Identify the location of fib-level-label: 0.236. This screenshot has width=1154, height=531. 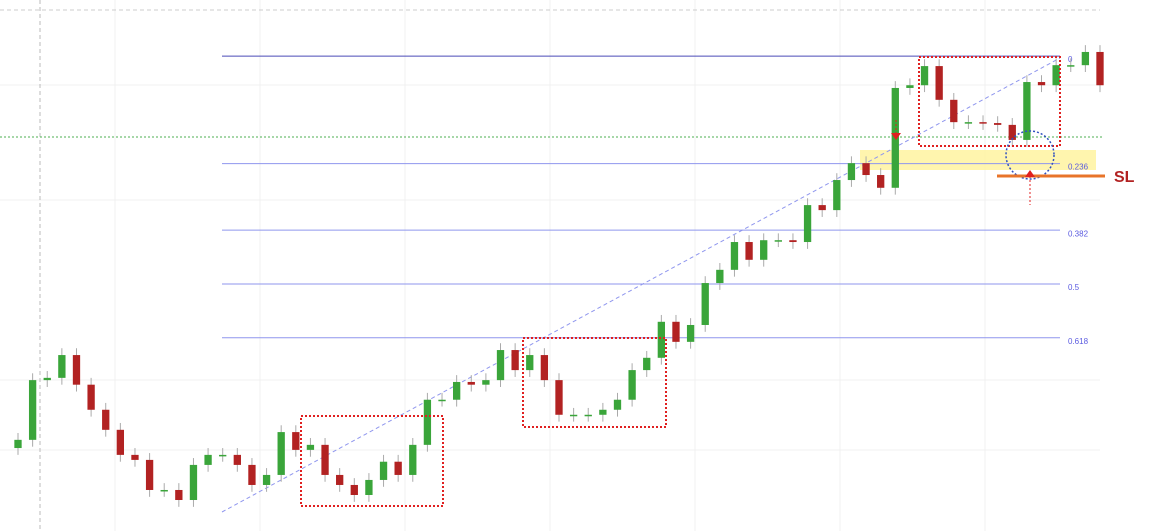
(1078, 167).